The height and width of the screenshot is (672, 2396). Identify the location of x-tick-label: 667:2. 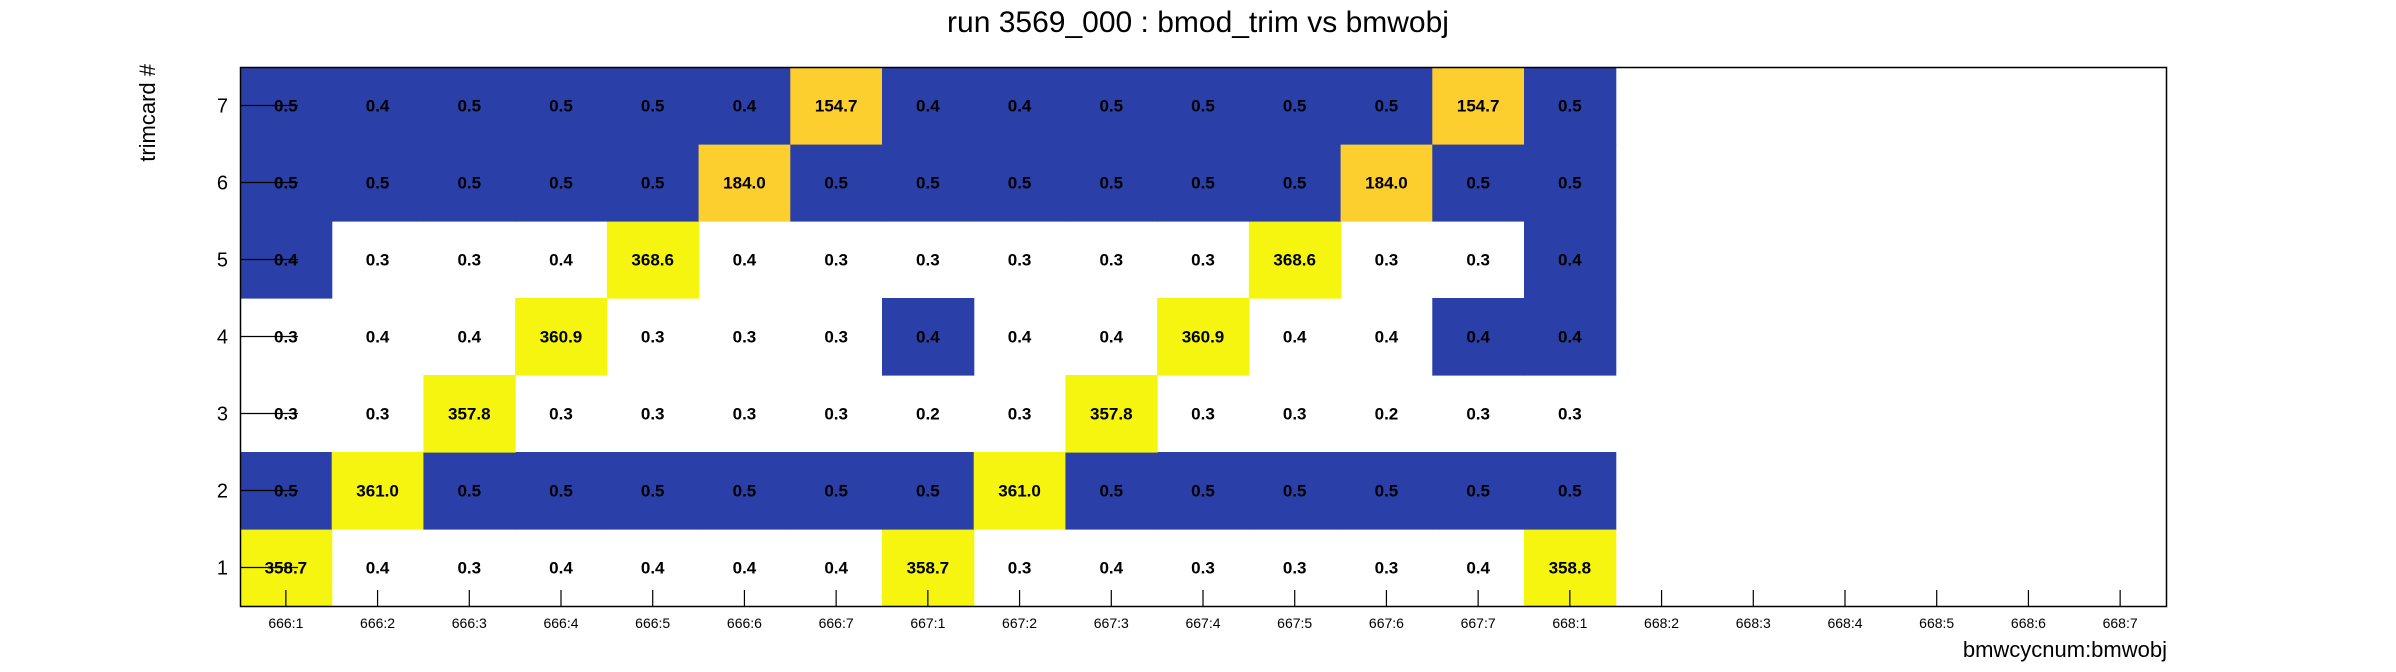
(1019, 623).